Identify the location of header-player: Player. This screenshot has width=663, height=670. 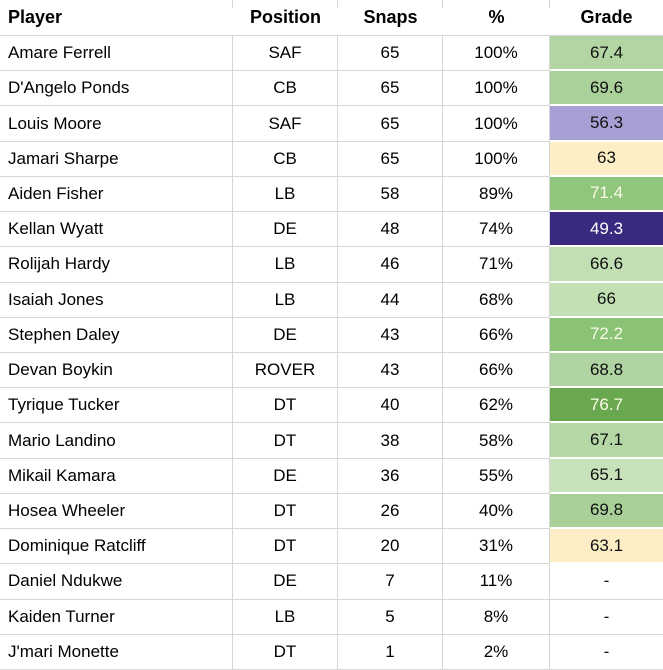
(116, 18).